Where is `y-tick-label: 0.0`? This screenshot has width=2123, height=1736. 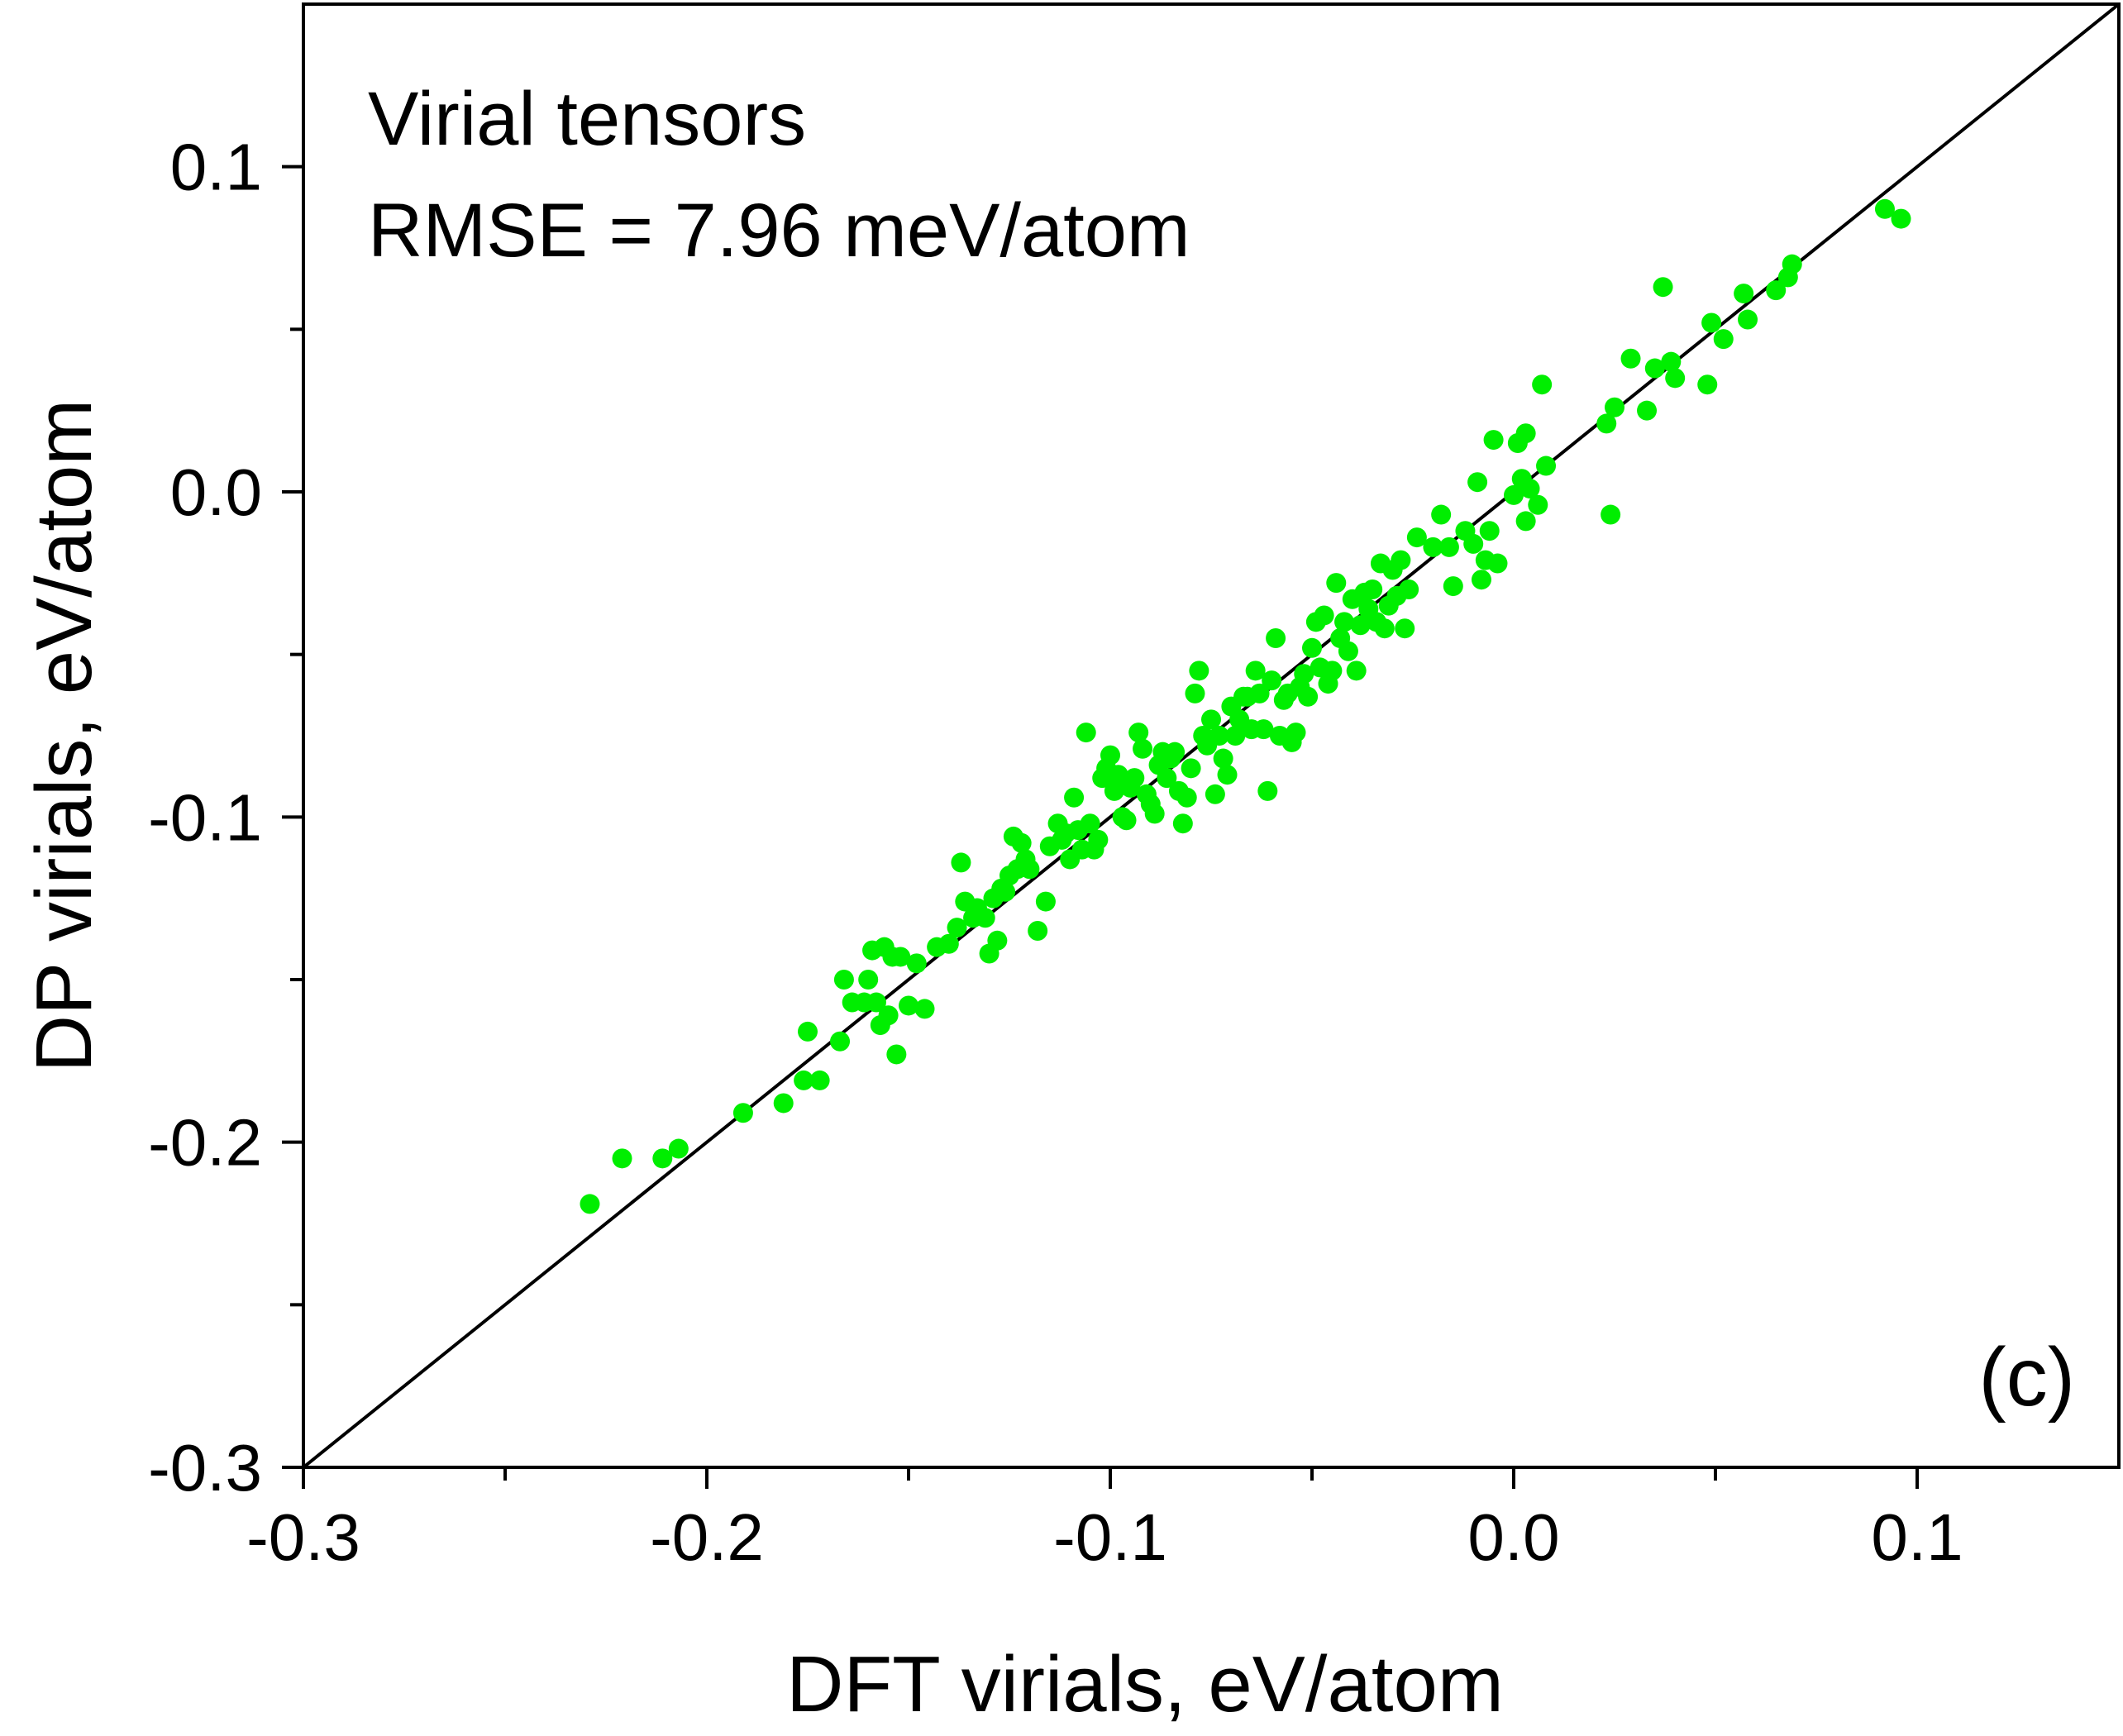 y-tick-label: 0.0 is located at coordinates (216, 492).